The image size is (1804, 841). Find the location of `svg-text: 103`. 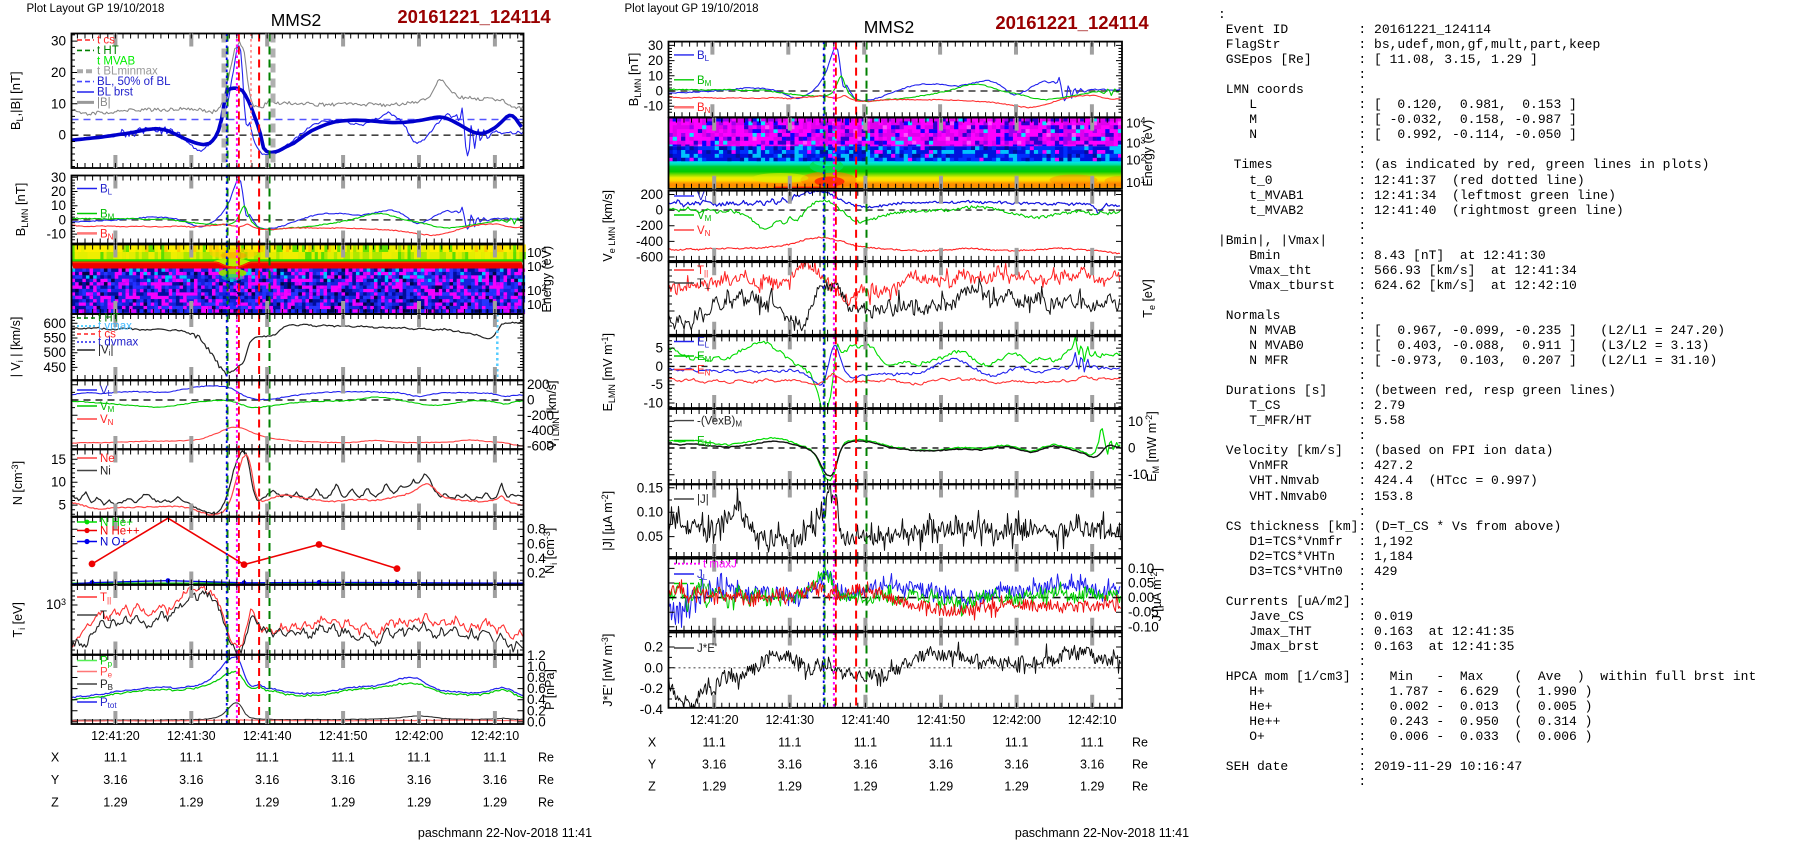

svg-text: 103 is located at coordinates (56, 604).